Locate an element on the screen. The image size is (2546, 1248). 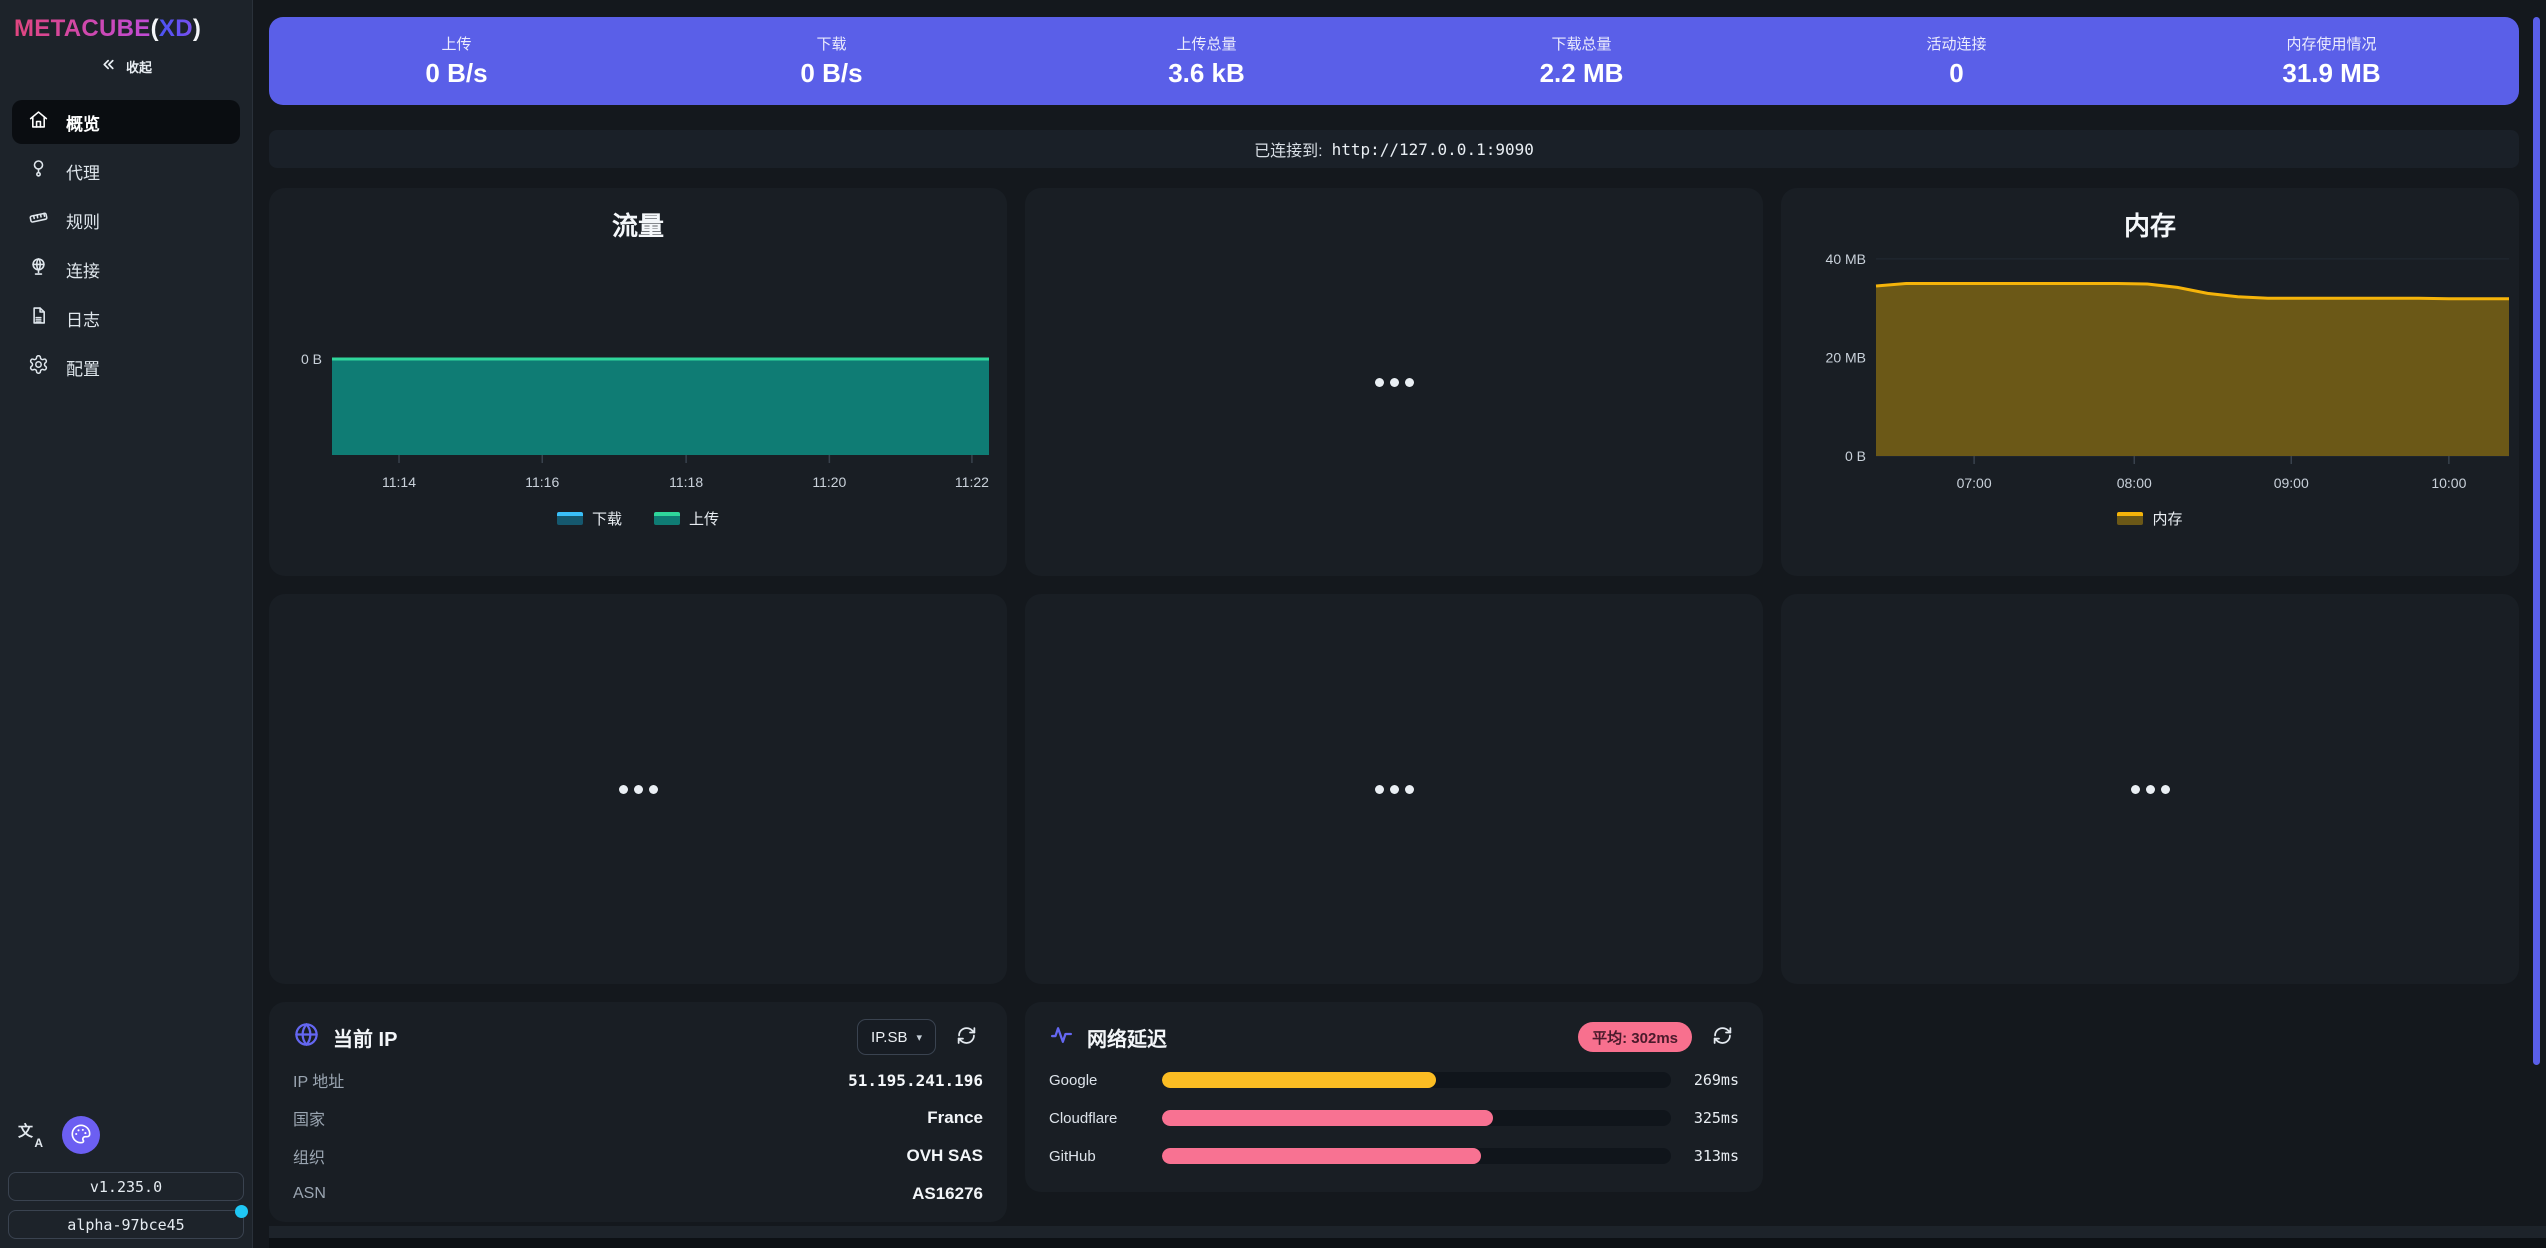
logo-accent: XD is located at coordinates (175, 28).